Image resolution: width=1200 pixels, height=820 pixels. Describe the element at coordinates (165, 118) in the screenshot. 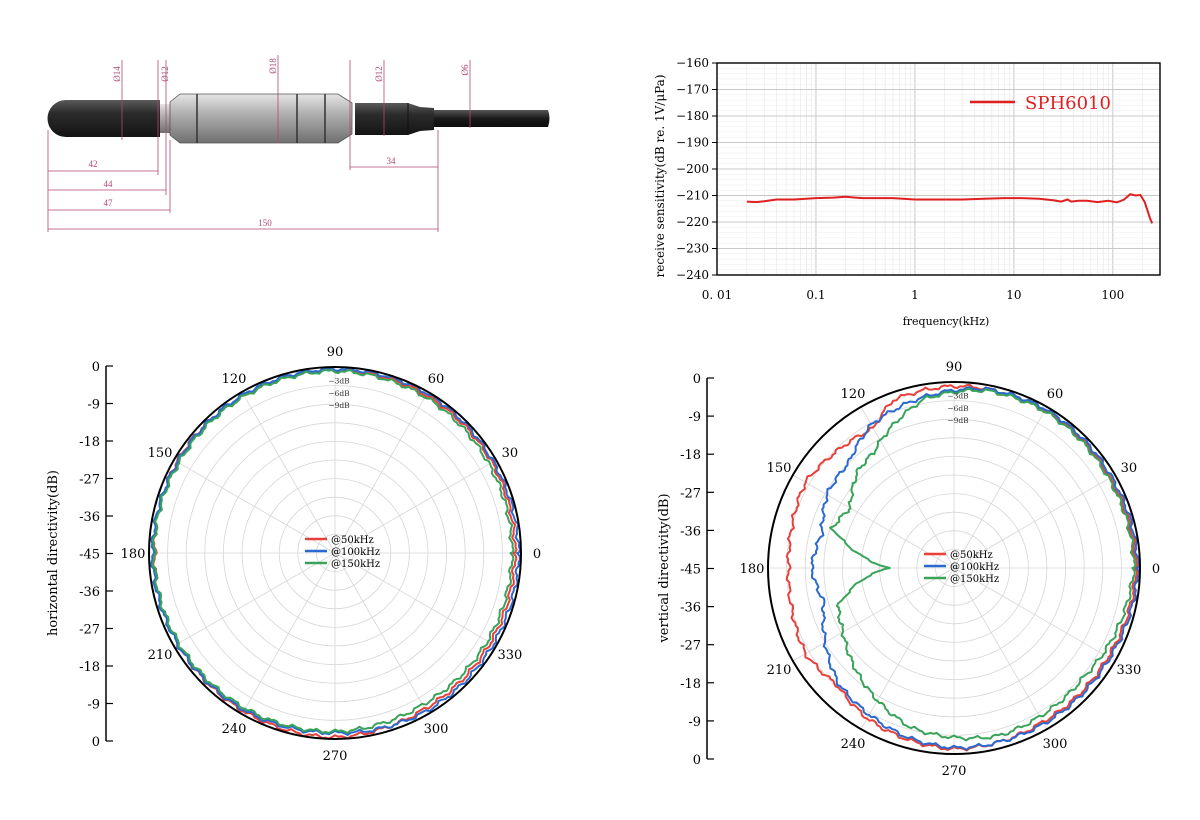

I see `neck-ring` at that location.